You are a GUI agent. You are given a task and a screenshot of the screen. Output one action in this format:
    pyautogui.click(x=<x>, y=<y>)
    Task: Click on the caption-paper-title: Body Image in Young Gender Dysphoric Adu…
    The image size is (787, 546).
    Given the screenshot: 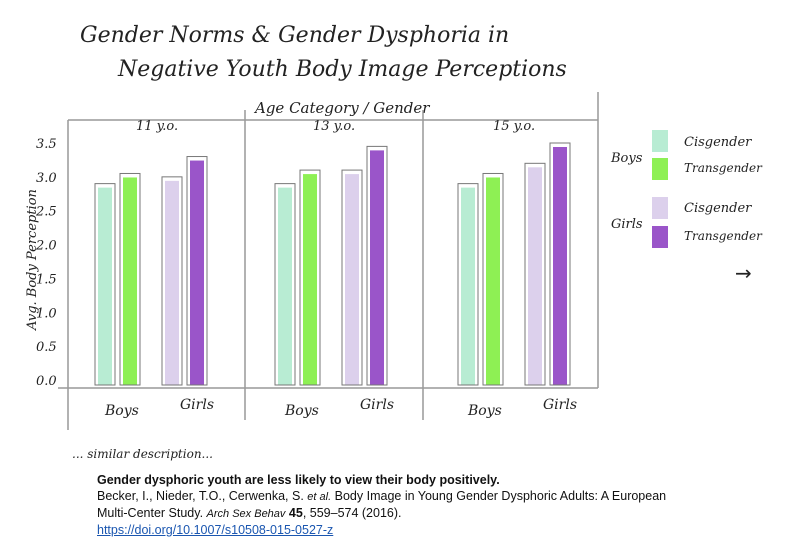 What is the action you would take?
    pyautogui.click(x=382, y=504)
    